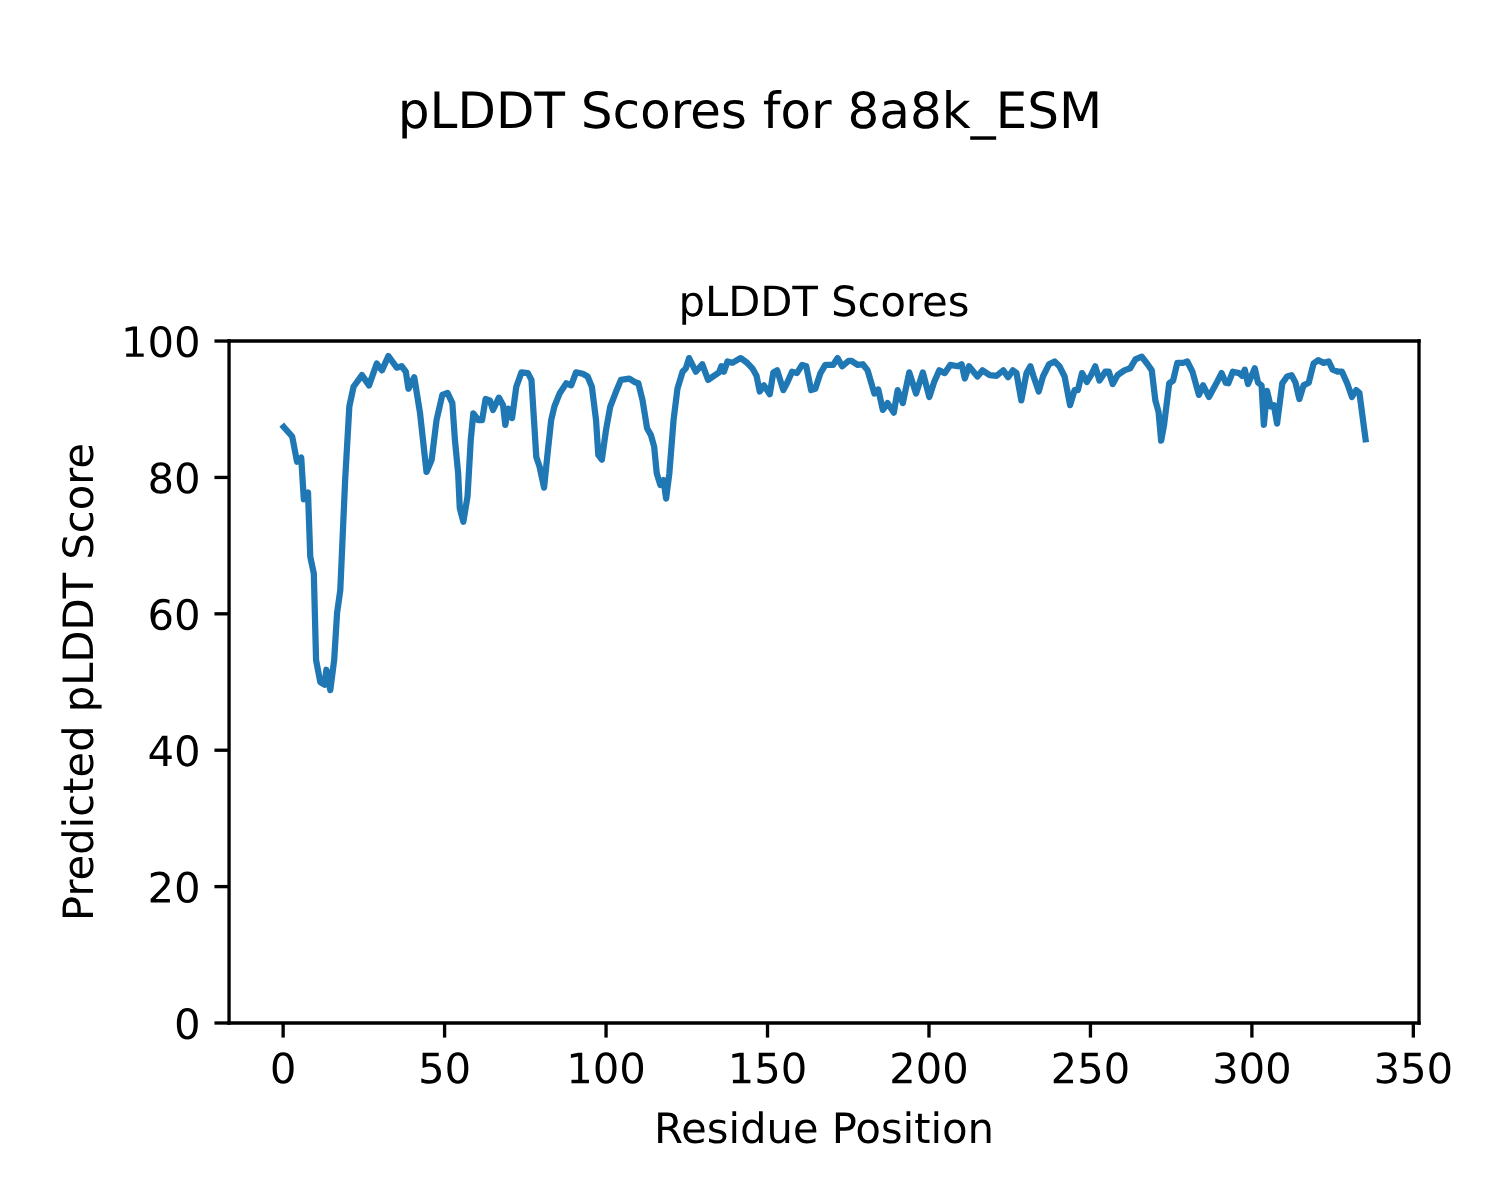 This screenshot has height=1200, width=1500. Describe the element at coordinates (81, 681) in the screenshot. I see `y-axis-title: Predicted pLDDT Score` at that location.